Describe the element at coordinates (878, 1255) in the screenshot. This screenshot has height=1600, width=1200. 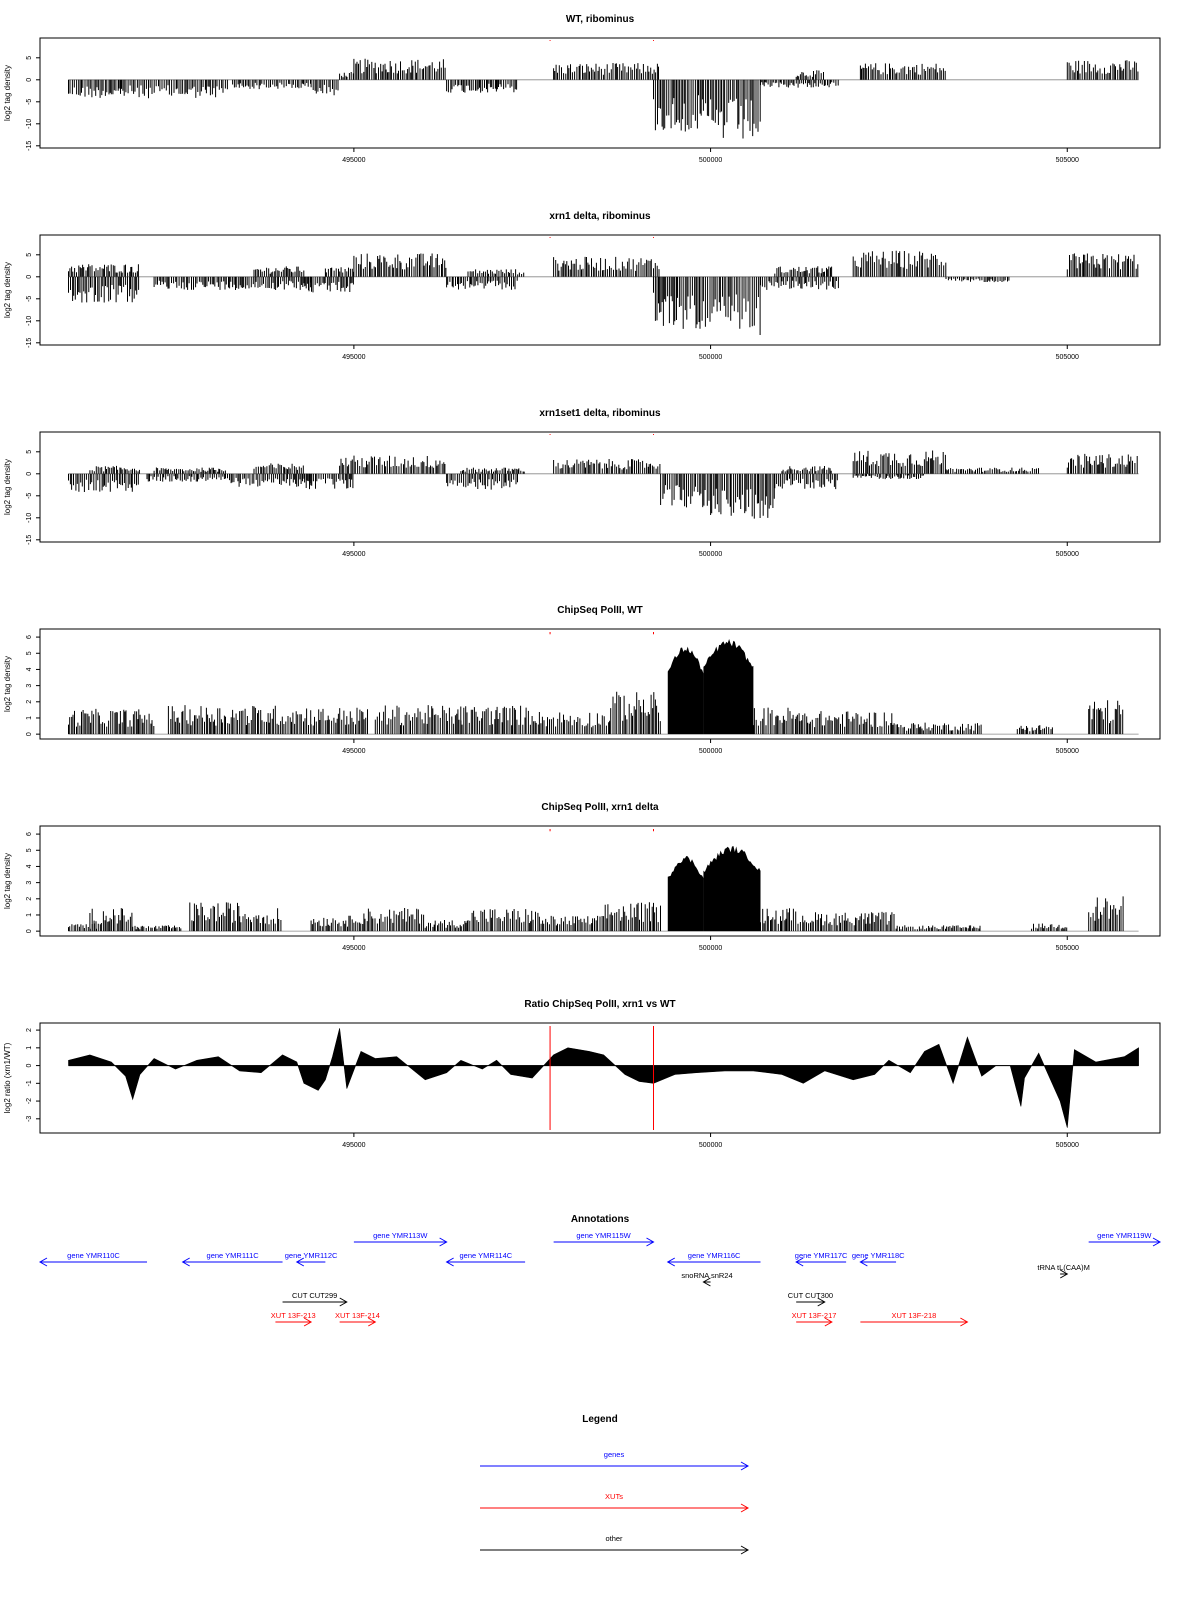
I see `feature-label: gene YMR118C` at that location.